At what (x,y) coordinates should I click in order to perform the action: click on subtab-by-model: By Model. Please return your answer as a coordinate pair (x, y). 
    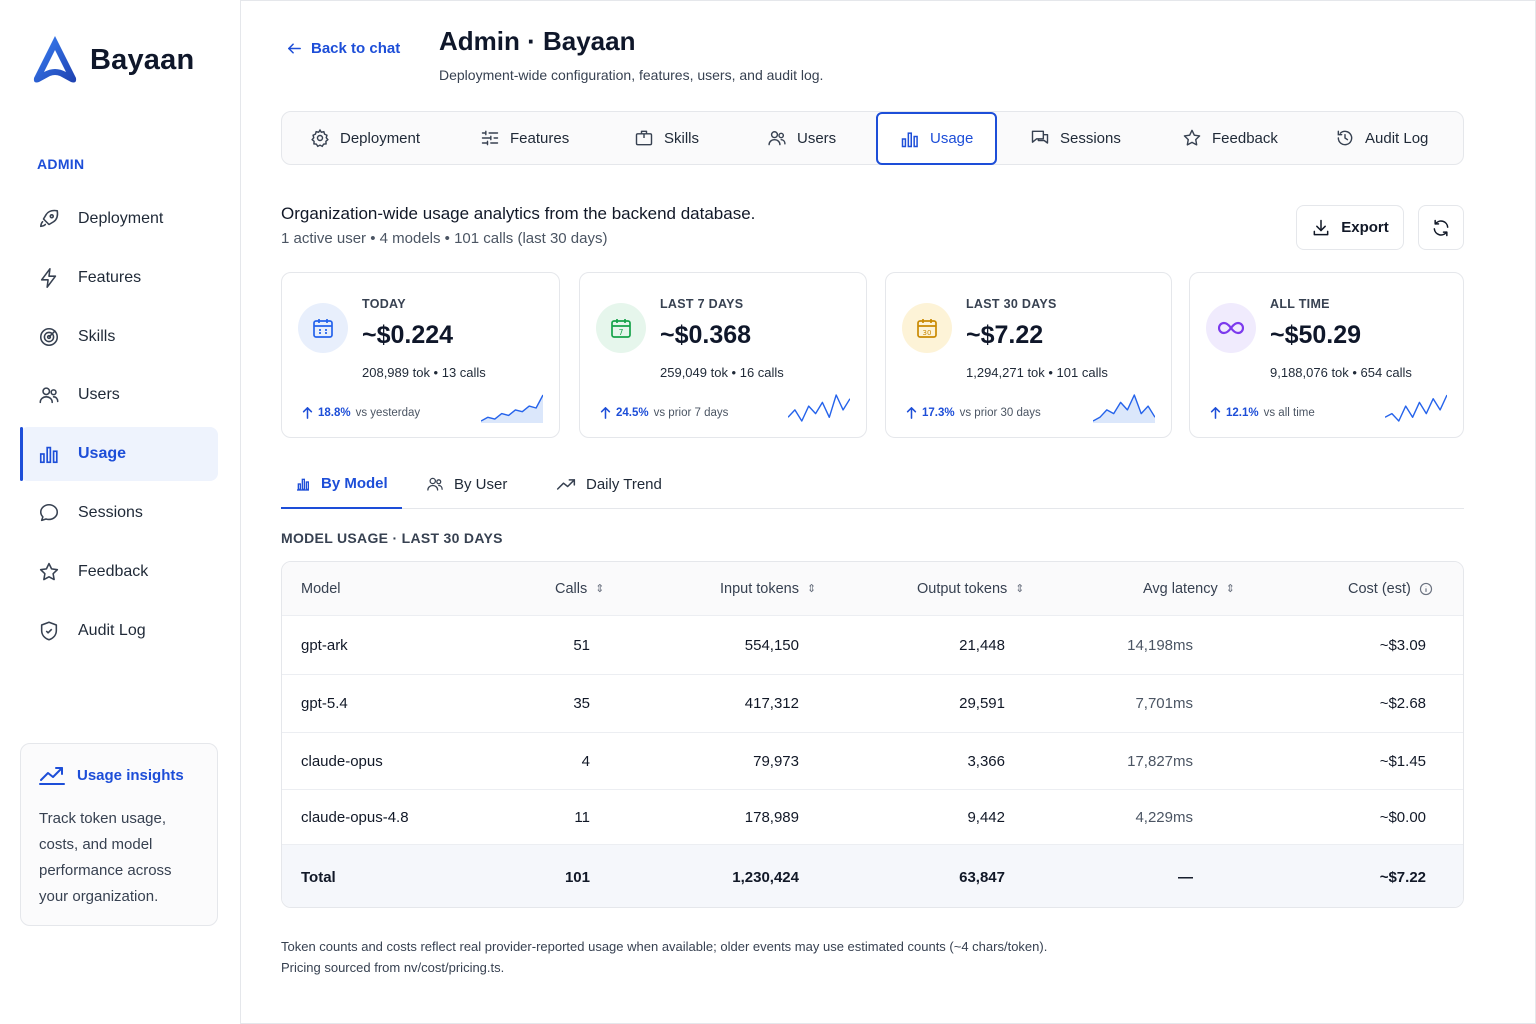
    Looking at the image, I should click on (341, 484).